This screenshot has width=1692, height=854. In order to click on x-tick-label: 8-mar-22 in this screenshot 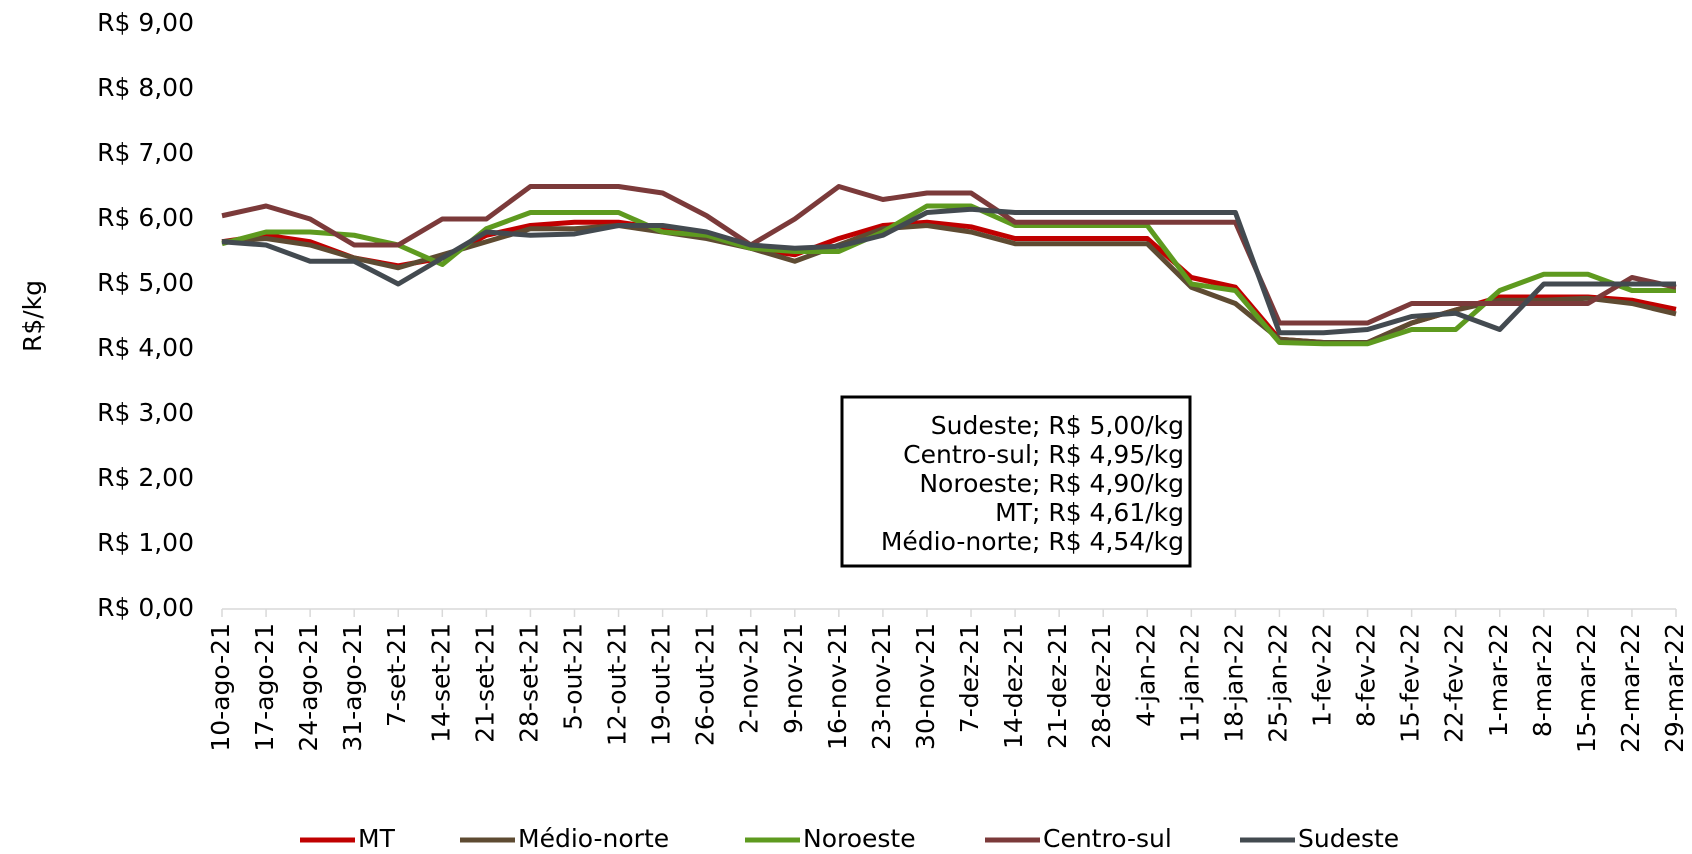, I will do `click(1542, 680)`.